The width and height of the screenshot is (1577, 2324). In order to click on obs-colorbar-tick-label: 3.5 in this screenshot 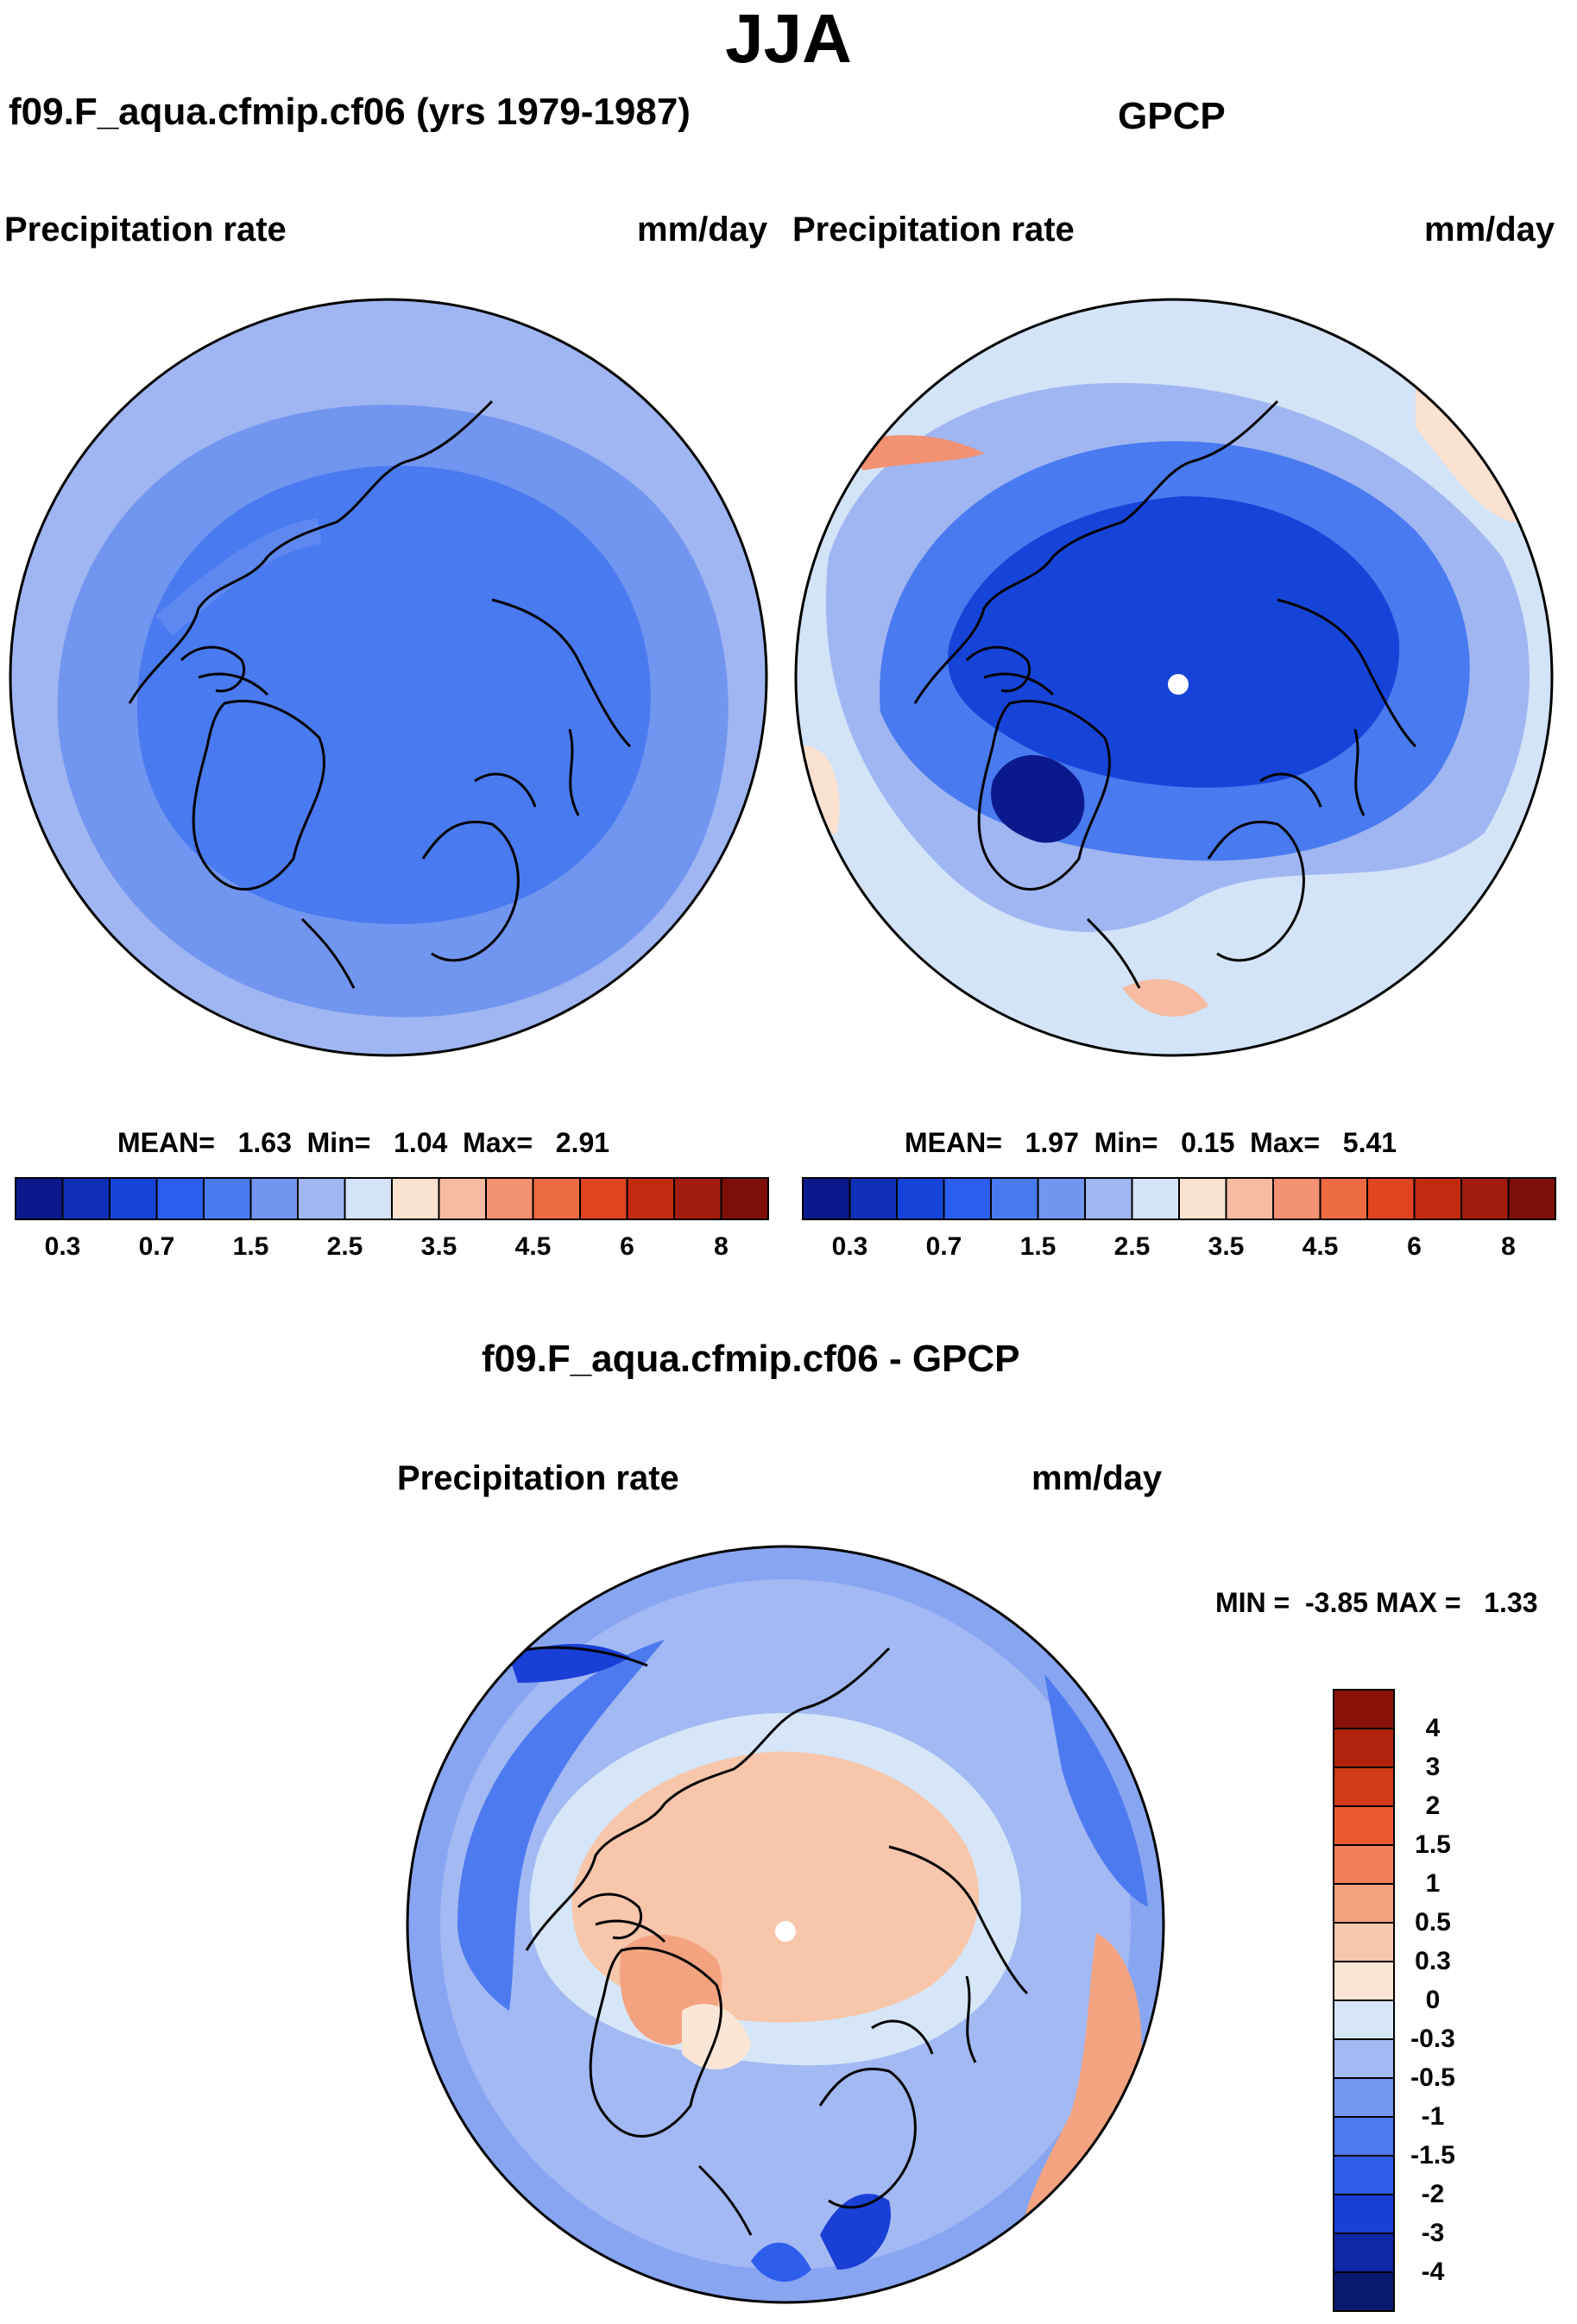, I will do `click(1226, 1246)`.